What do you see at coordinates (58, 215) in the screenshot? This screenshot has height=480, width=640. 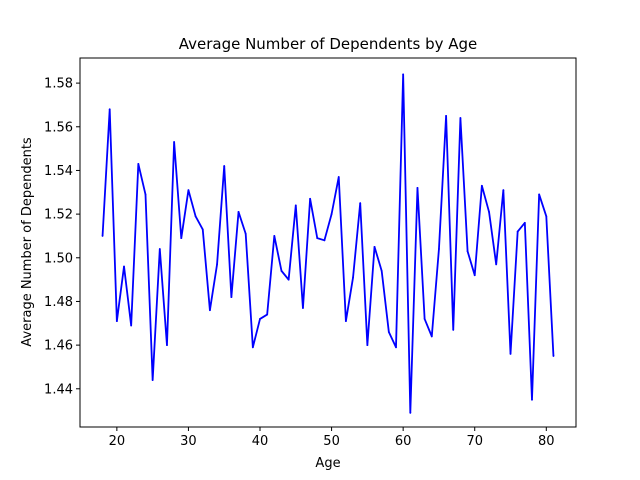 I see `y-tick-label: 1.52` at bounding box center [58, 215].